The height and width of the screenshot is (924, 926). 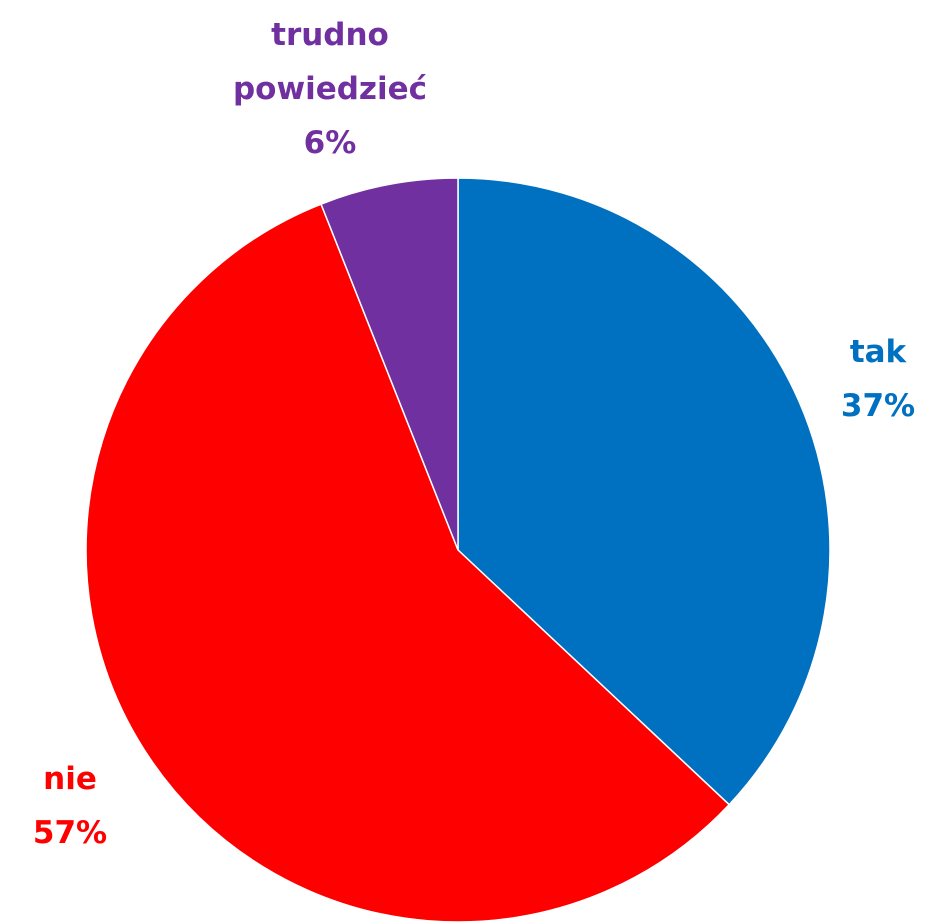 I want to click on category-label: tak, so click(x=878, y=352).